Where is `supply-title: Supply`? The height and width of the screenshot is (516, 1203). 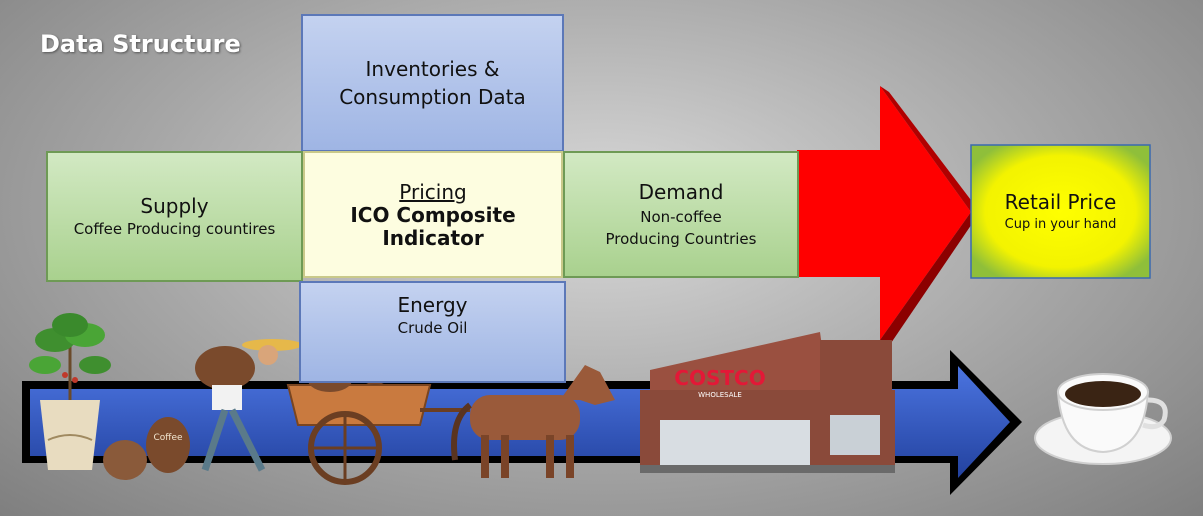
supply-title: Supply is located at coordinates (174, 205).